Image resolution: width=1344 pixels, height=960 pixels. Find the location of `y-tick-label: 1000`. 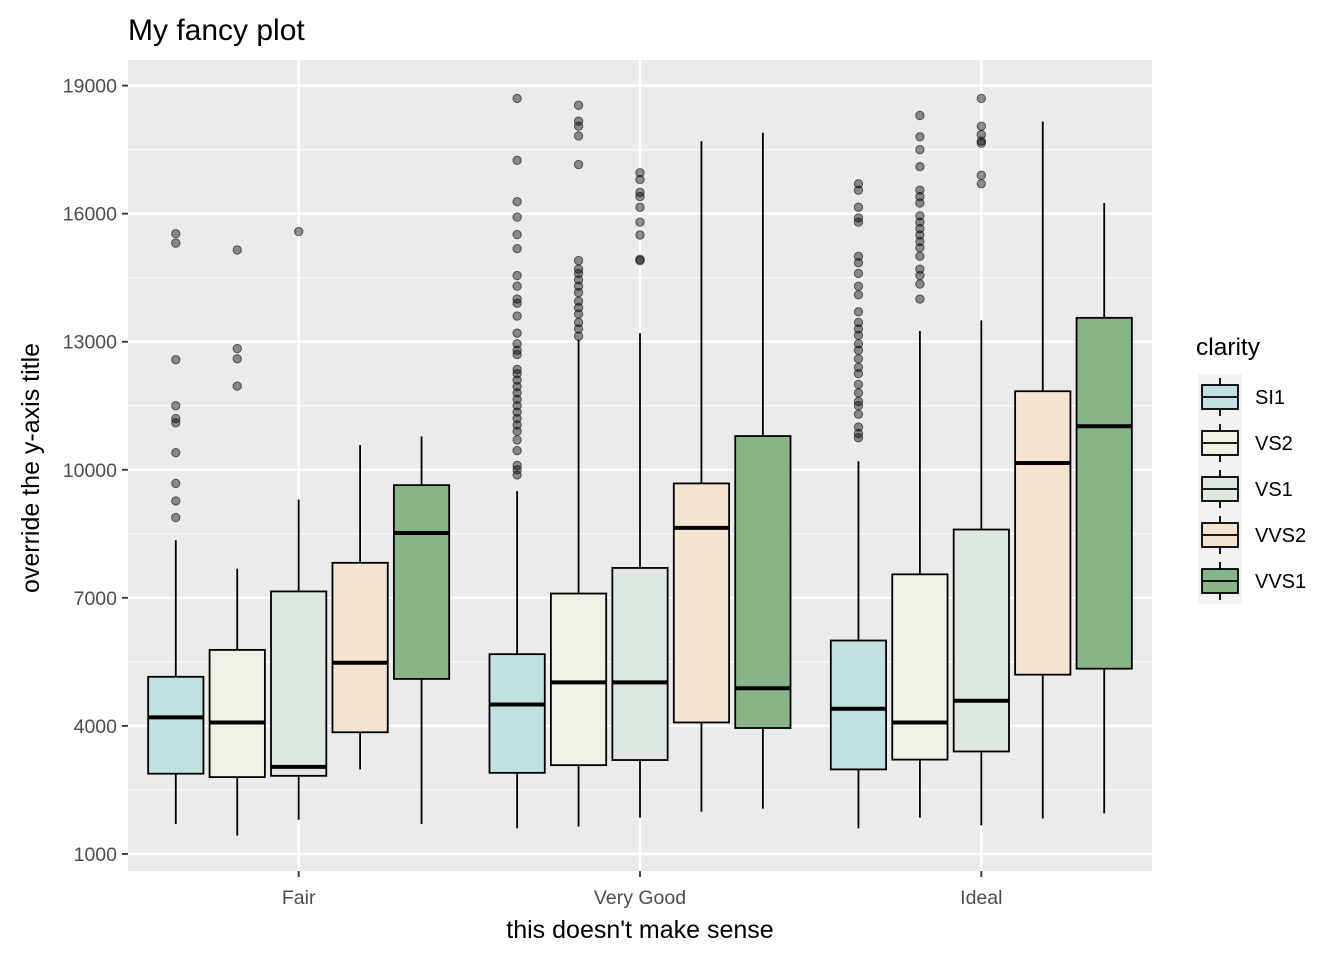

y-tick-label: 1000 is located at coordinates (96, 855).